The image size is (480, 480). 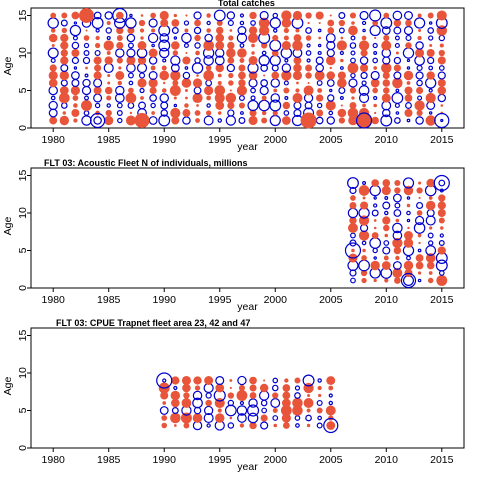 What do you see at coordinates (23, 448) in the screenshot?
I see `y-tick-label: 0` at bounding box center [23, 448].